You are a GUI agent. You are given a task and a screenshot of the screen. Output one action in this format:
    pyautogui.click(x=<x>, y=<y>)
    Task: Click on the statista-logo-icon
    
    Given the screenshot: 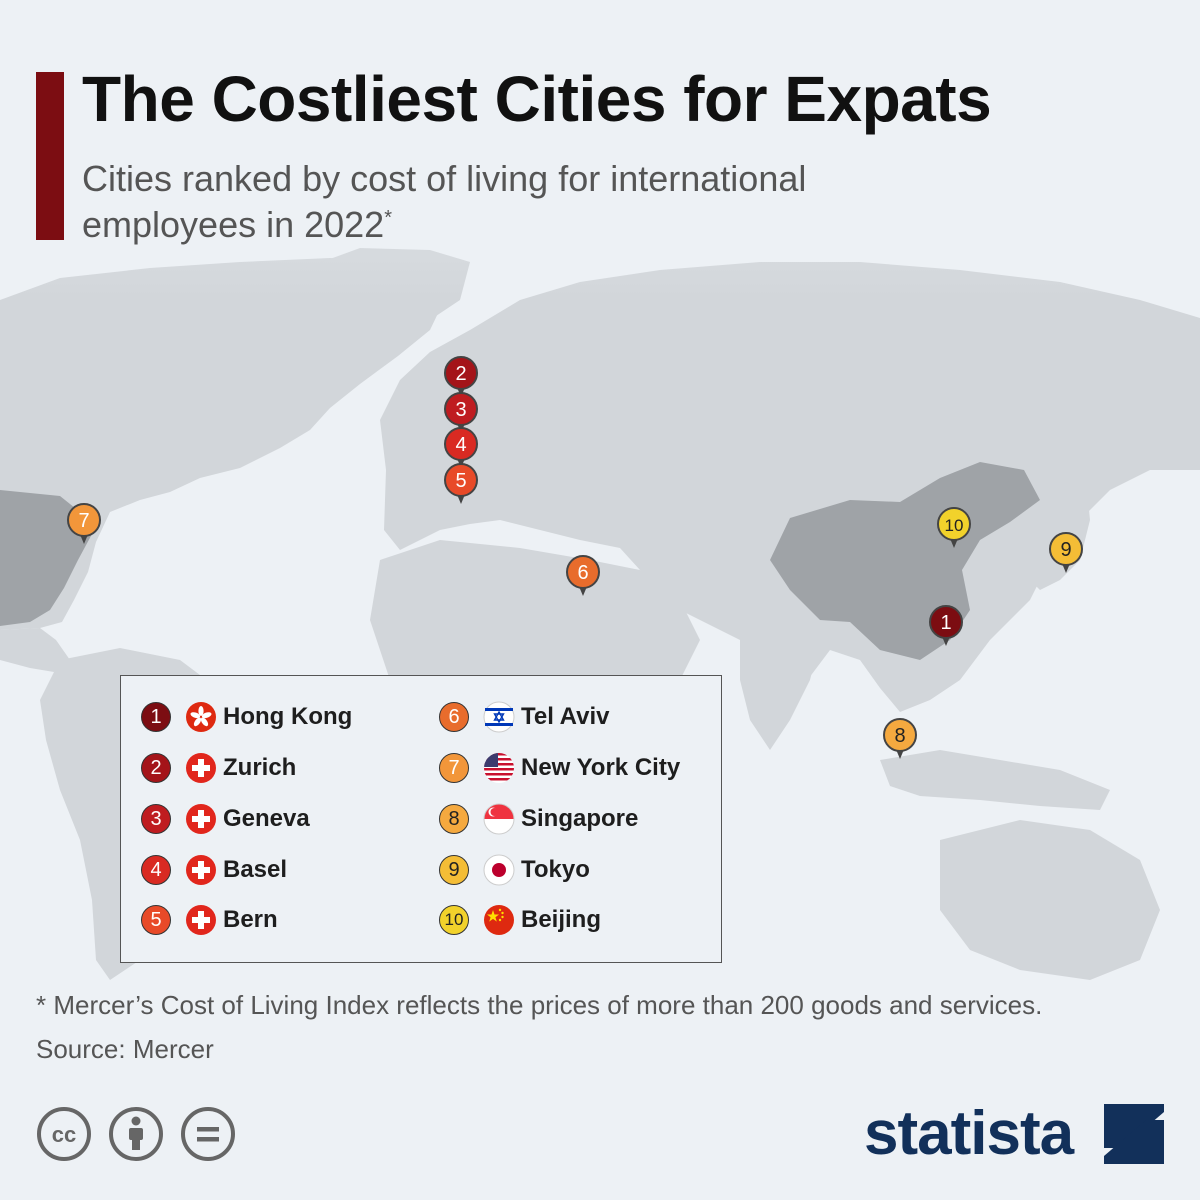 What is the action you would take?
    pyautogui.click(x=1134, y=1134)
    